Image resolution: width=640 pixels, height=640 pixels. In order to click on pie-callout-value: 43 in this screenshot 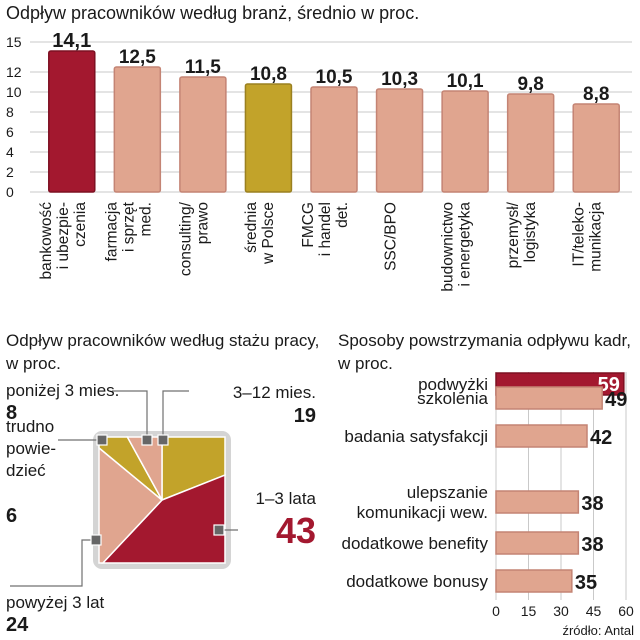, I will do `click(296, 530)`.